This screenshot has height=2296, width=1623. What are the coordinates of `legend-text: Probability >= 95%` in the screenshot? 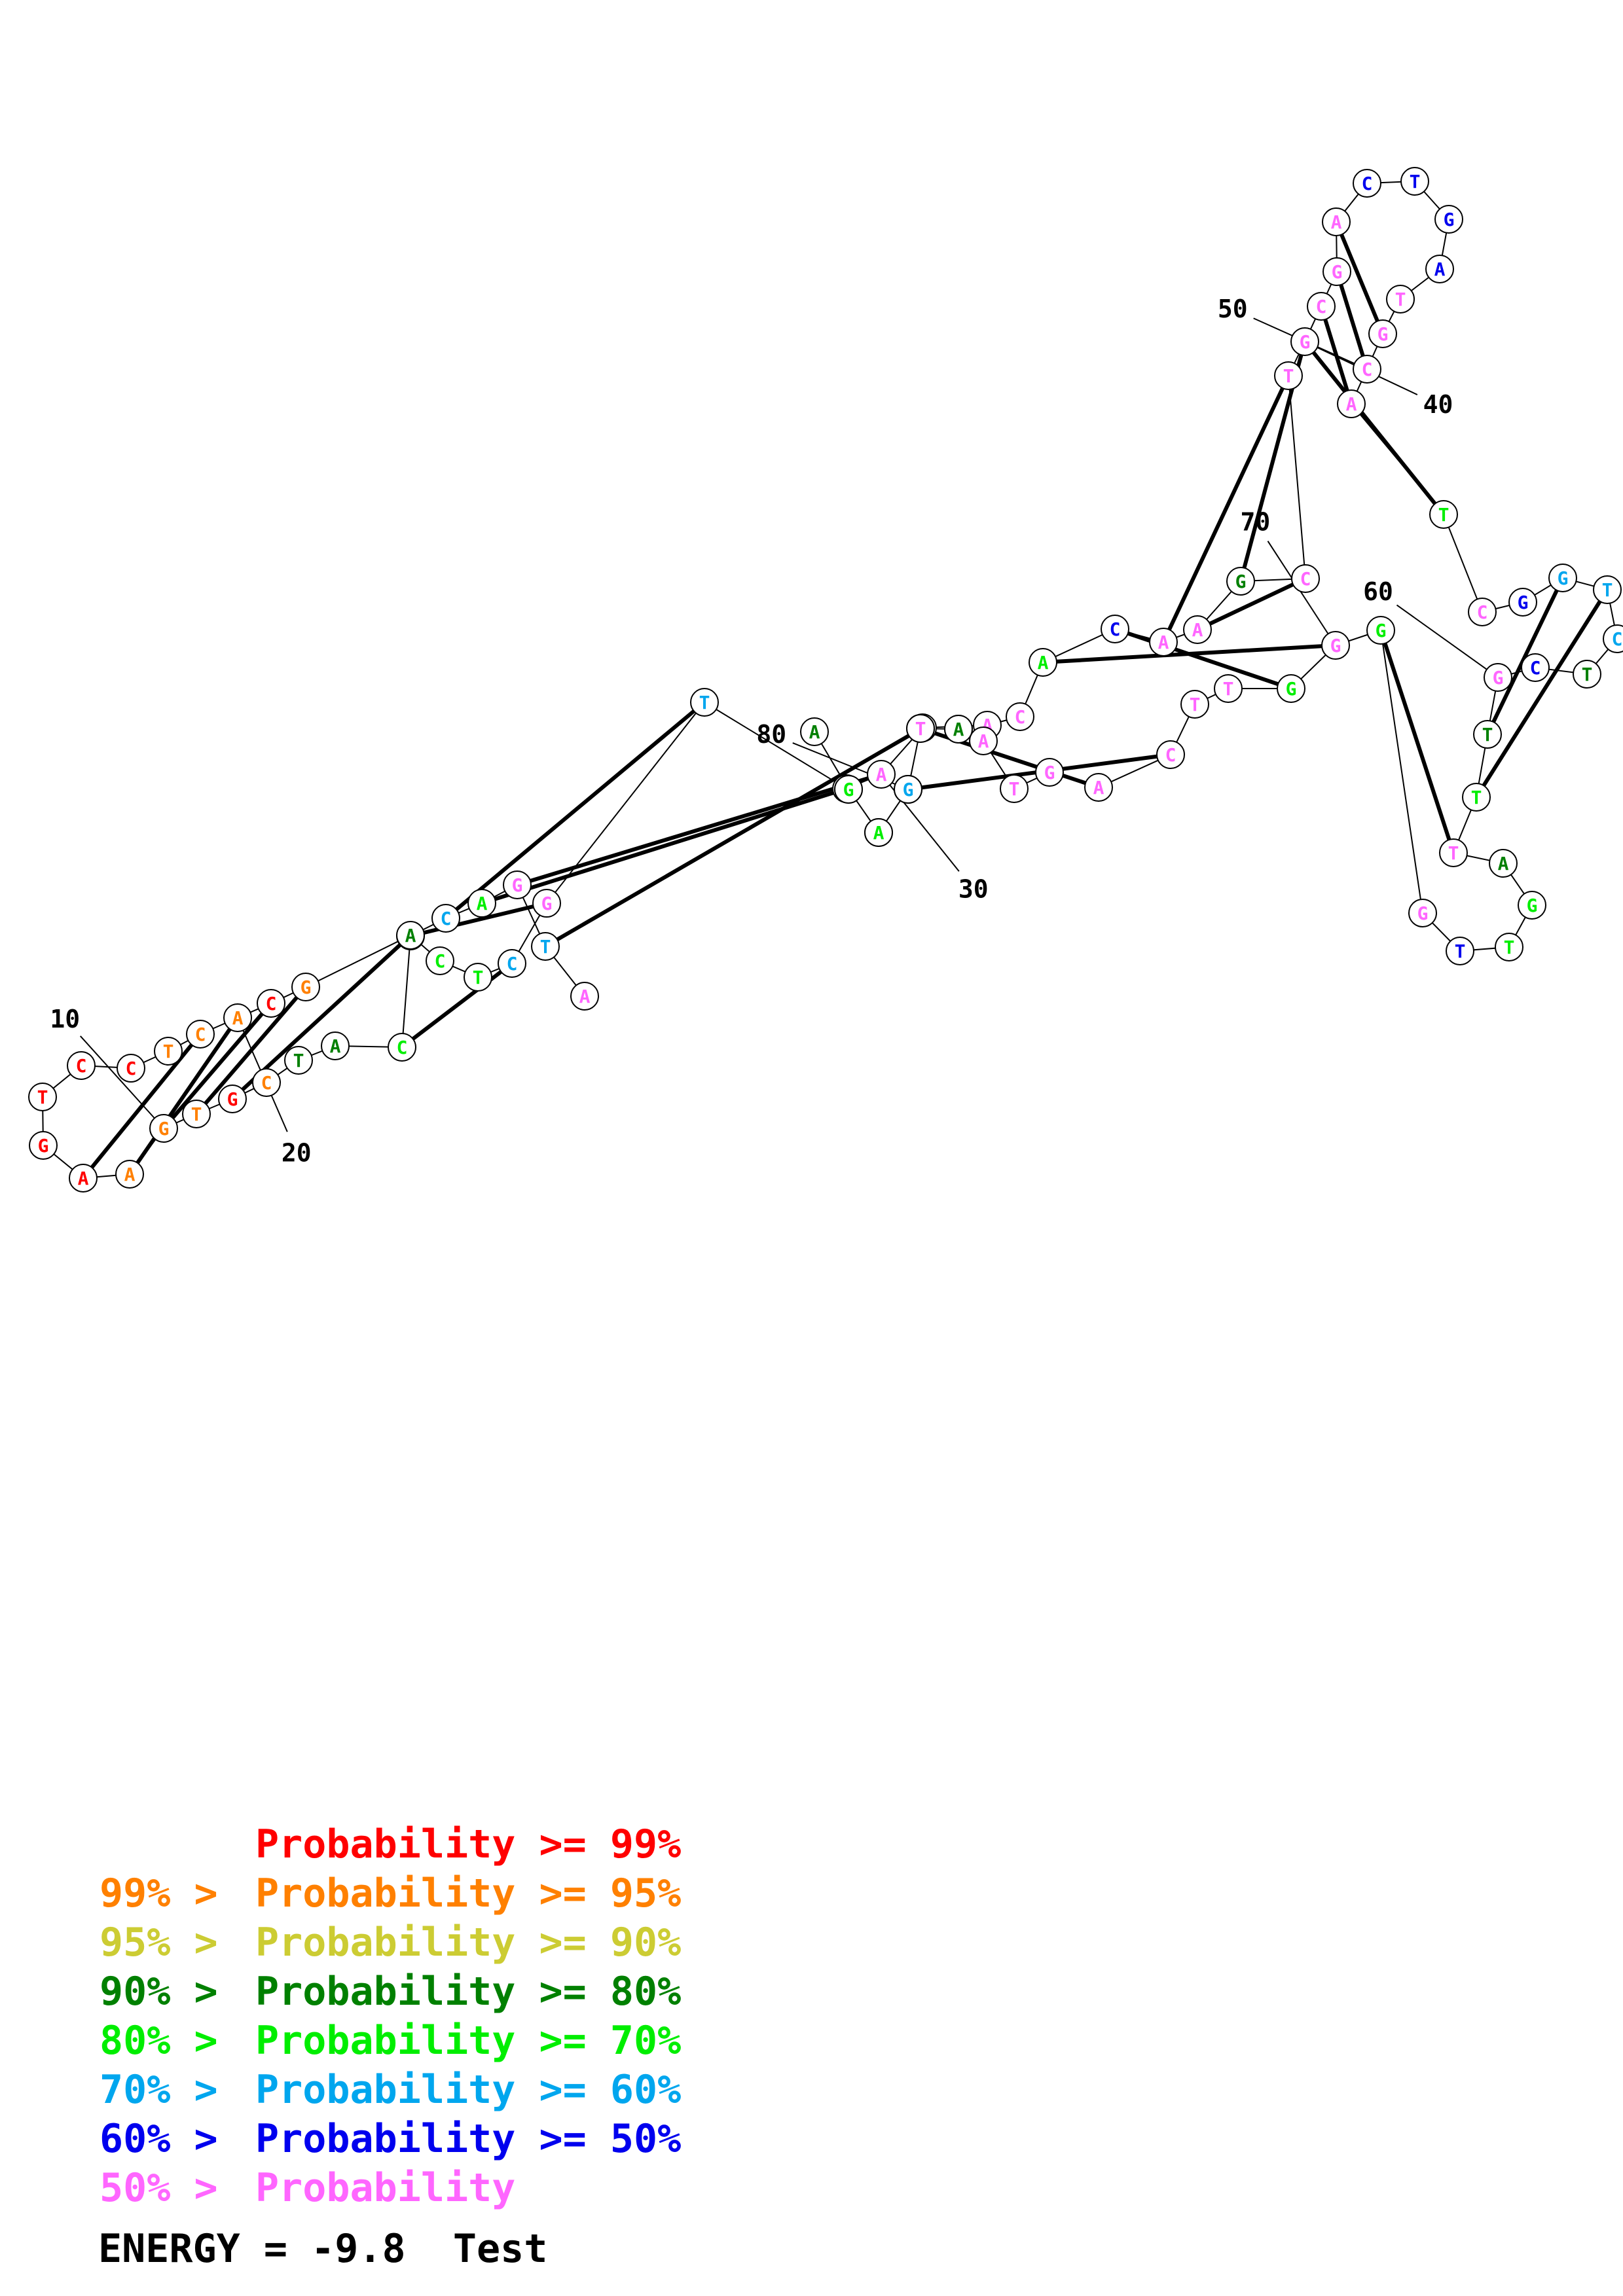 It's located at (468, 1894).